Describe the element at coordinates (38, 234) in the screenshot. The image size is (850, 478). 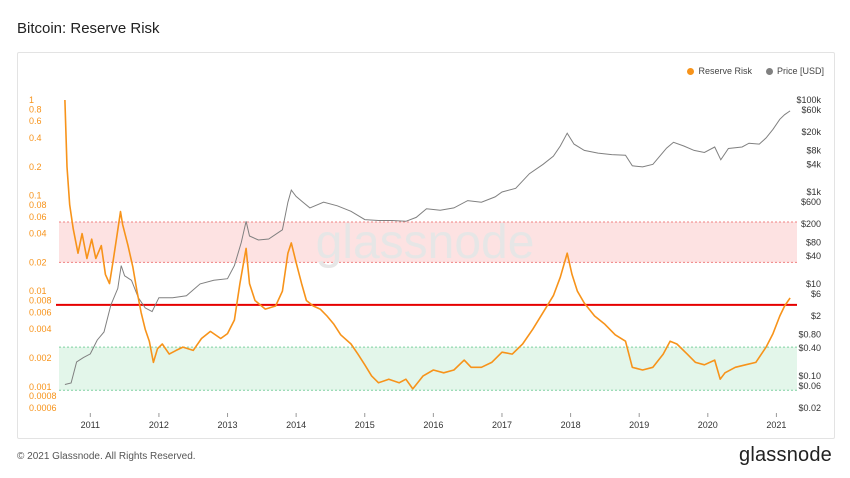
I see `left-axis-tick-label: 0.04` at that location.